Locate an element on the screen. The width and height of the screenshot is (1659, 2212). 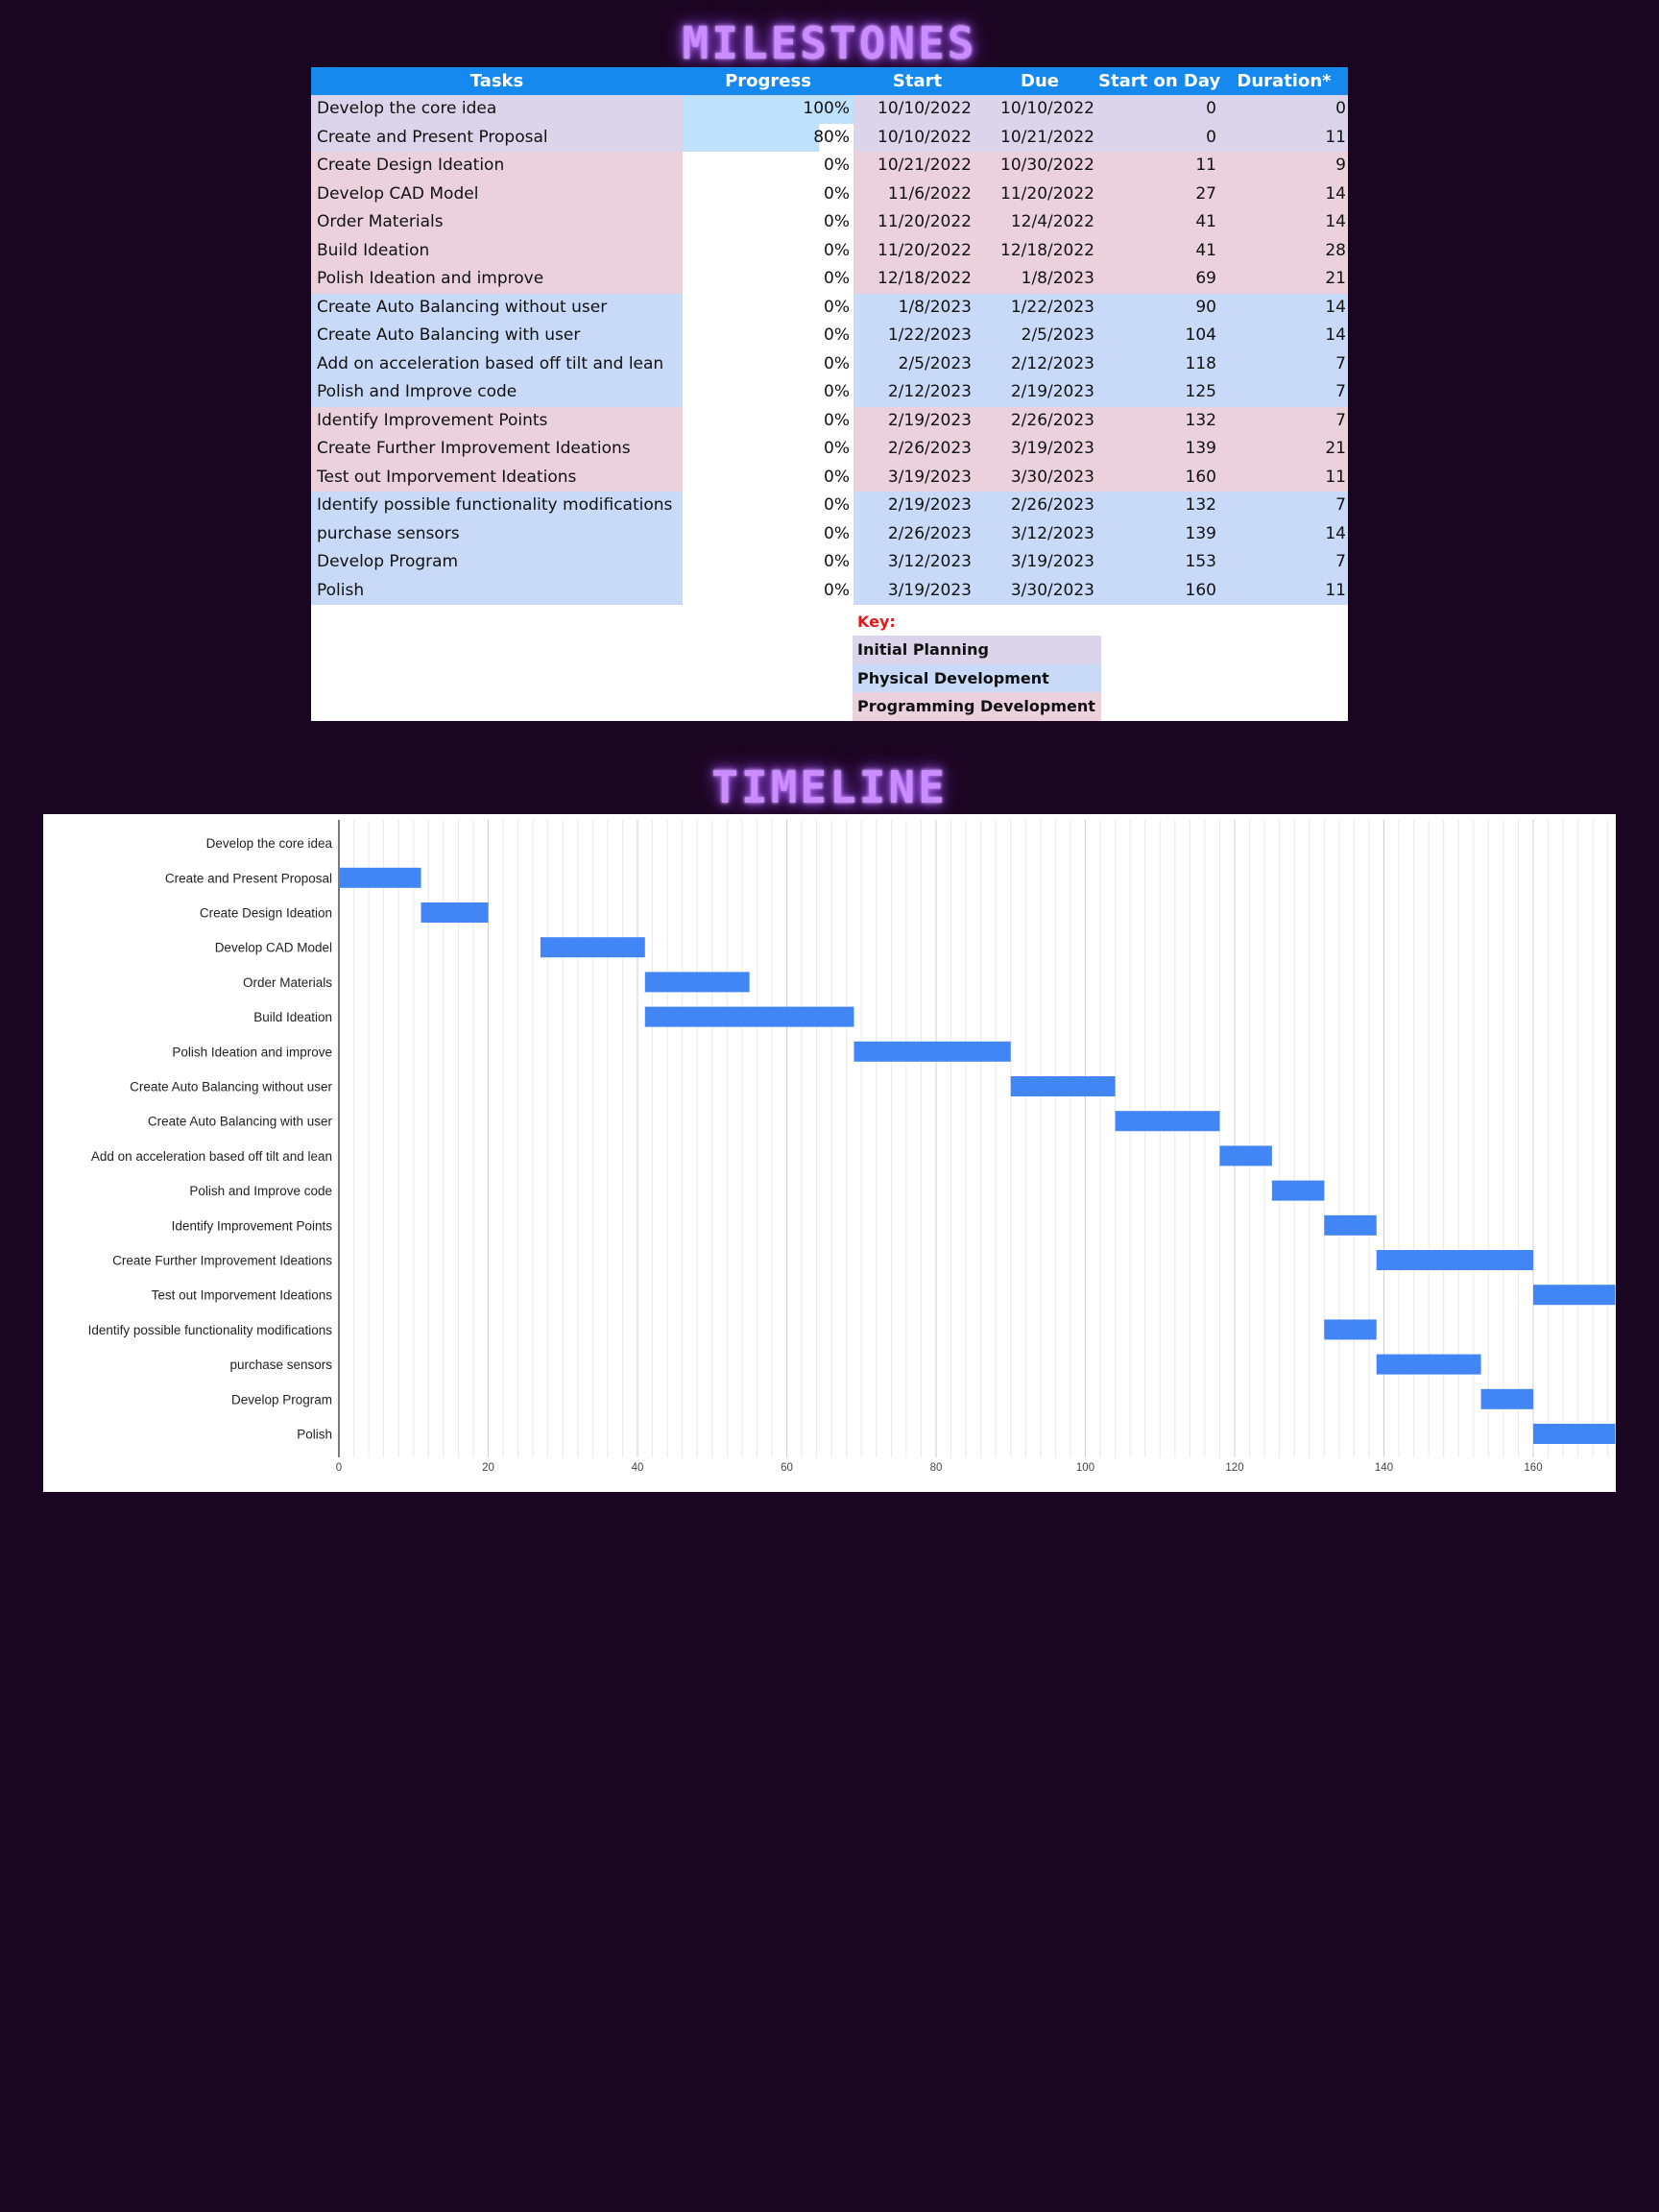
table-row: Develop Program 0% 3/12/2023 3/19/2023 153 7 is located at coordinates (829, 563).